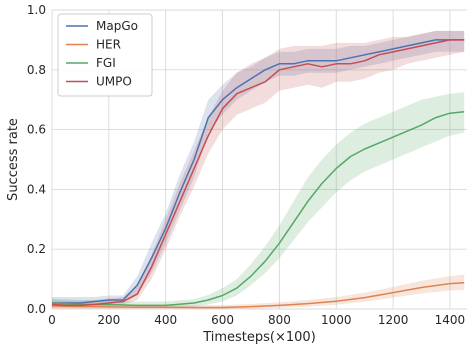  Describe the element at coordinates (106, 63) in the screenshot. I see `legend-label-fgi: FGI` at that location.